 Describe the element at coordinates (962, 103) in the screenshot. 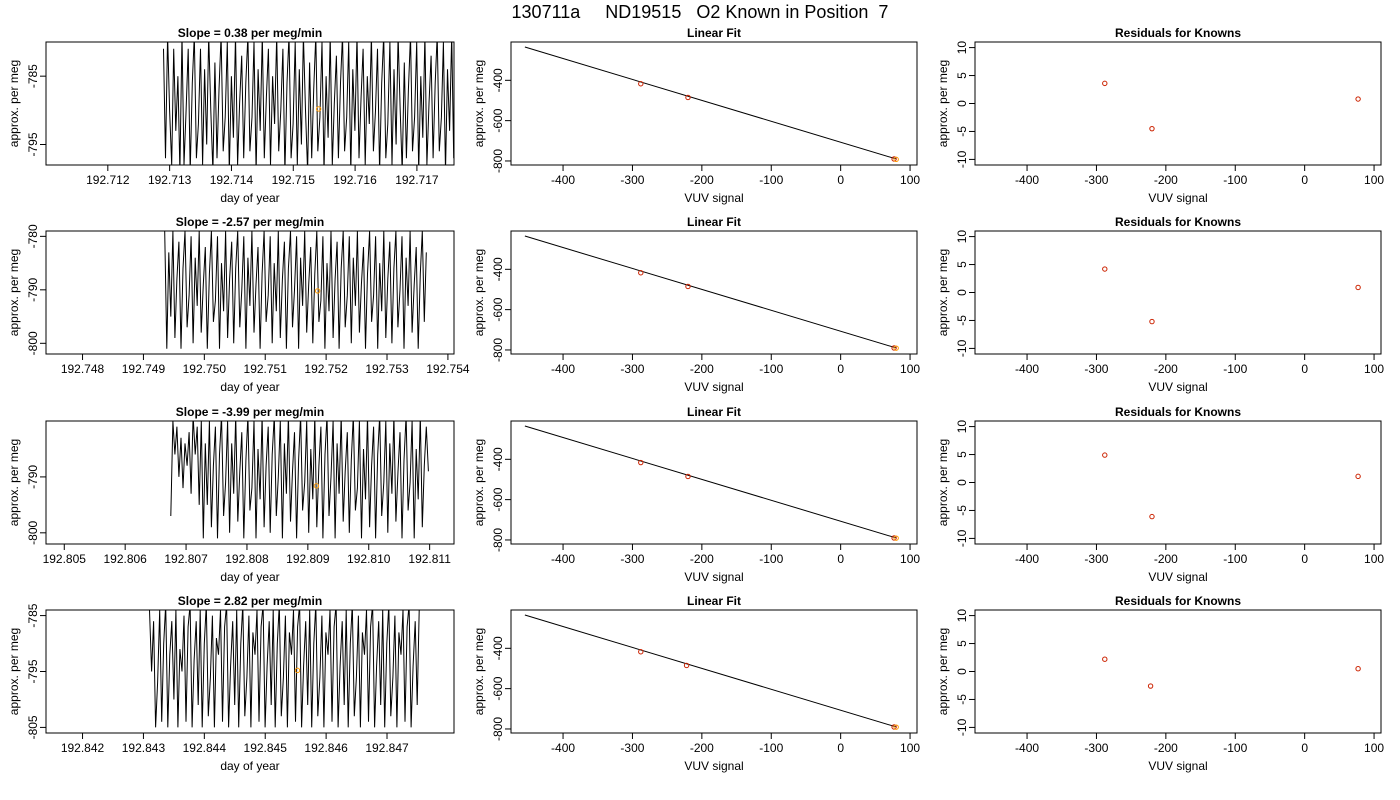

I see `chart-2-ytick-label: 0` at that location.